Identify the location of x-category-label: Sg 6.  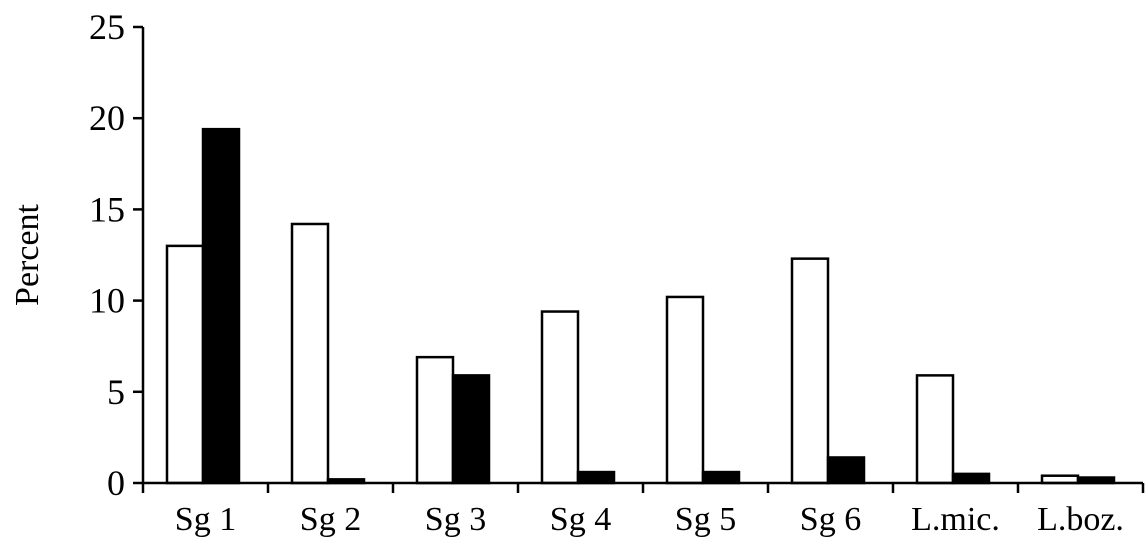
(830, 519).